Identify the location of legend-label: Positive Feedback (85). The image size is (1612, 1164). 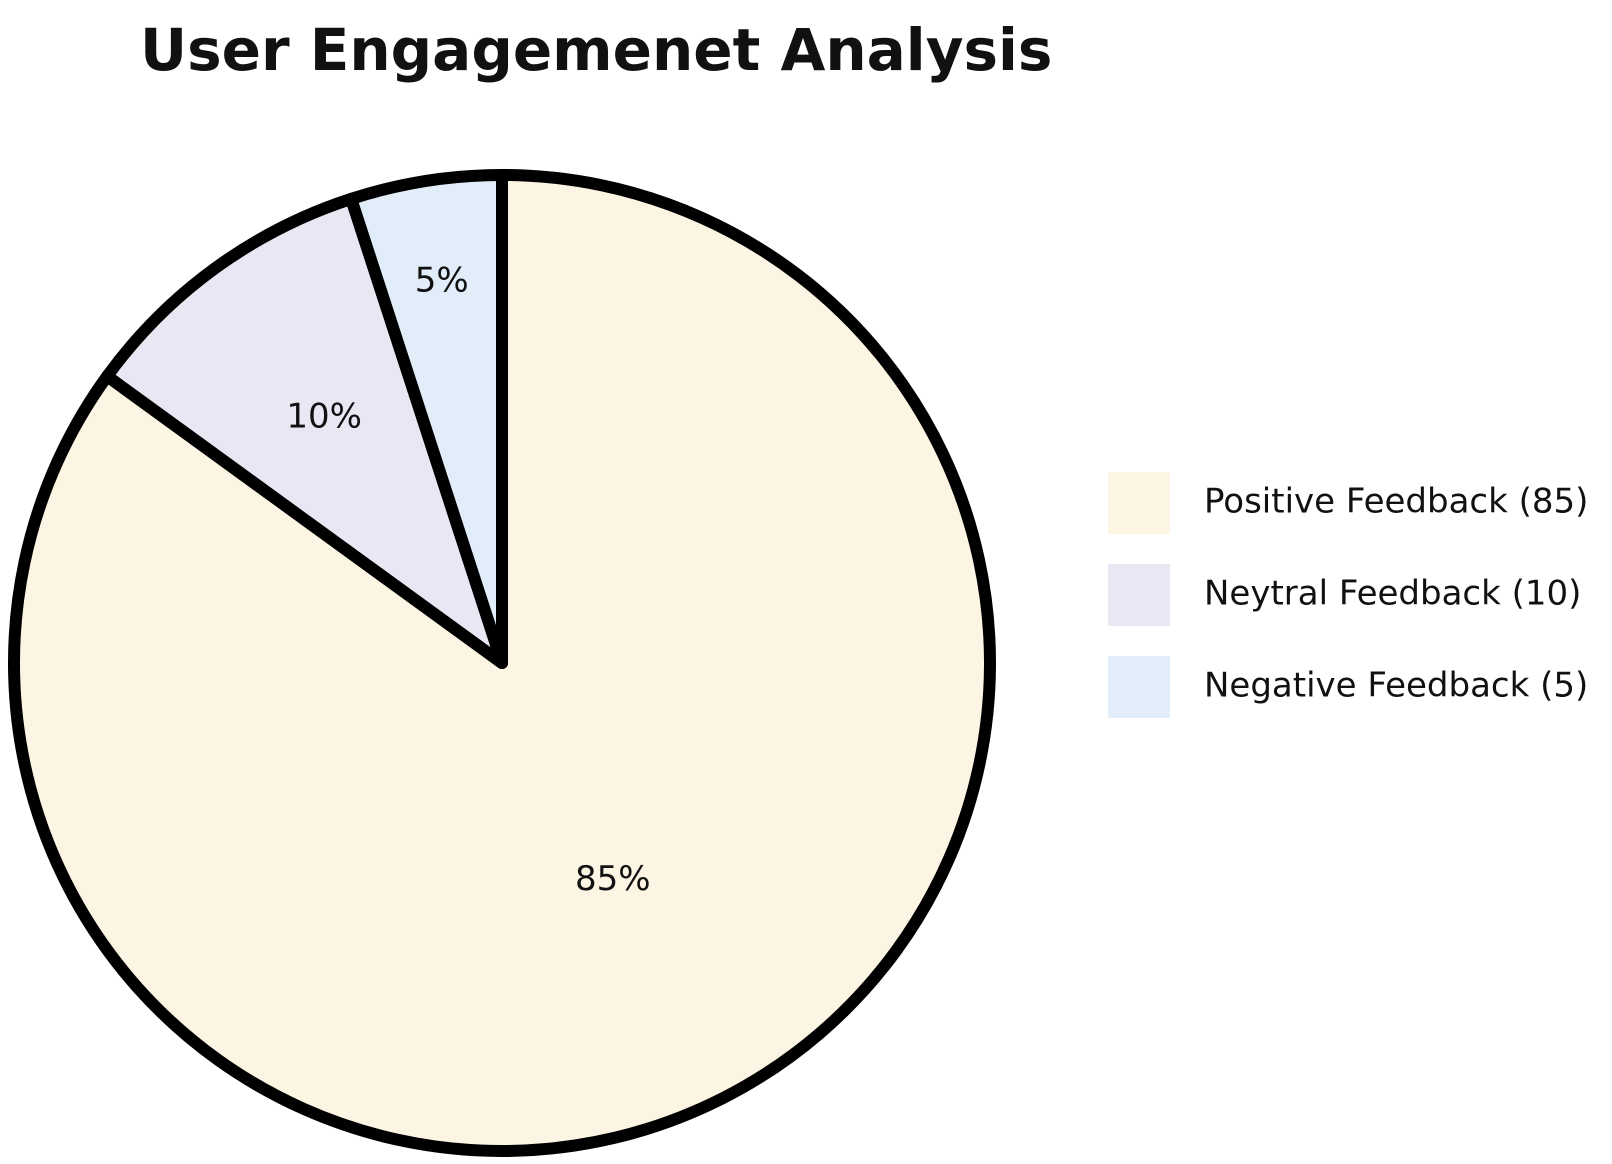
(1396, 502).